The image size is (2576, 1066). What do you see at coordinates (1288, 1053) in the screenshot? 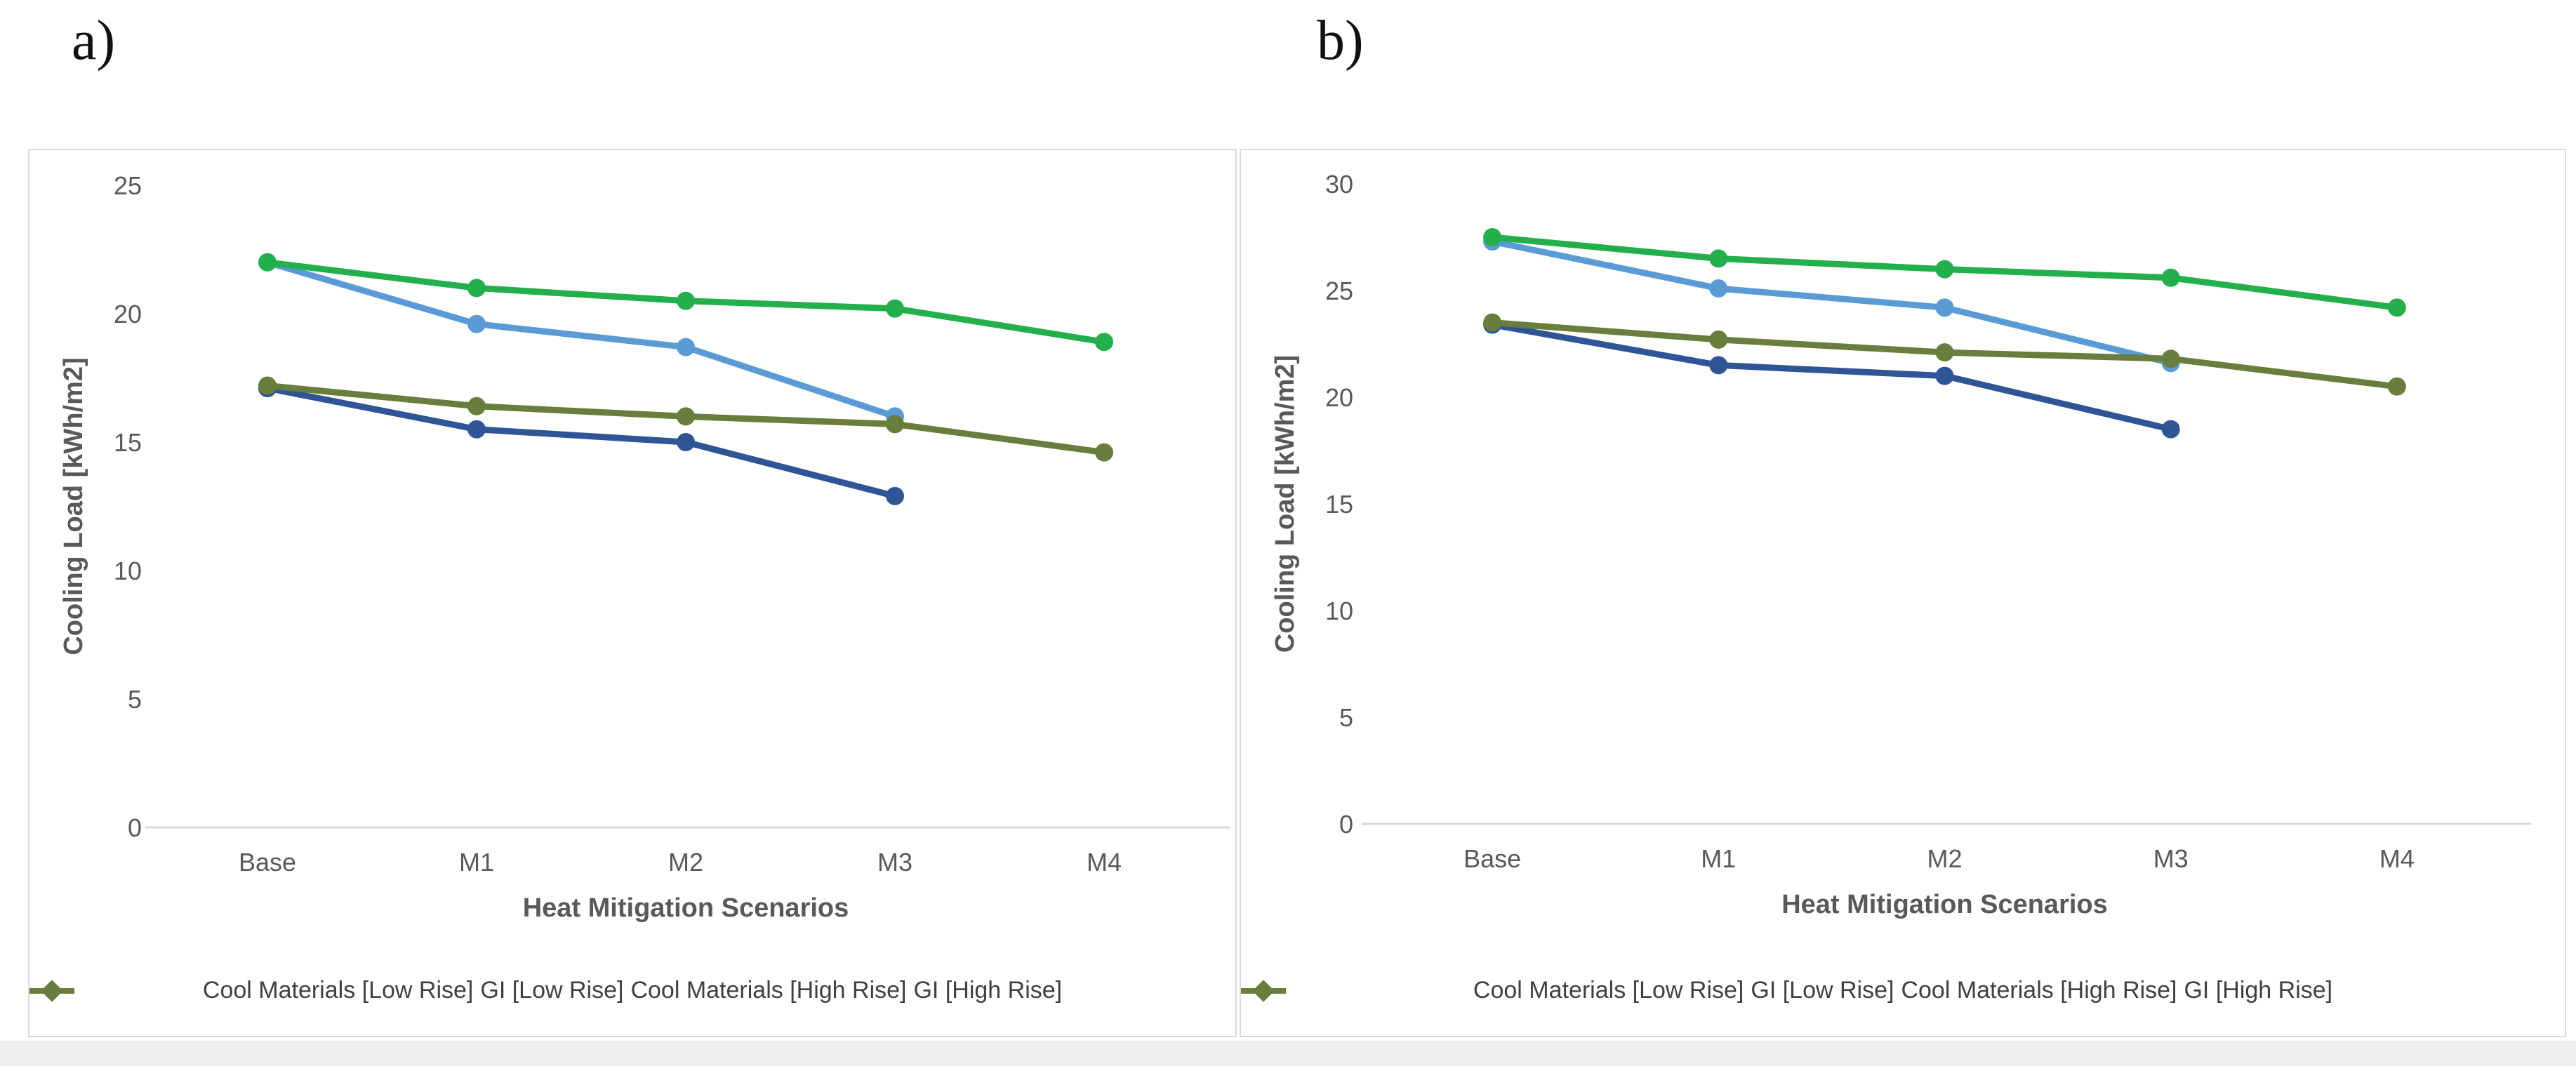
I see `footer-strip` at bounding box center [1288, 1053].